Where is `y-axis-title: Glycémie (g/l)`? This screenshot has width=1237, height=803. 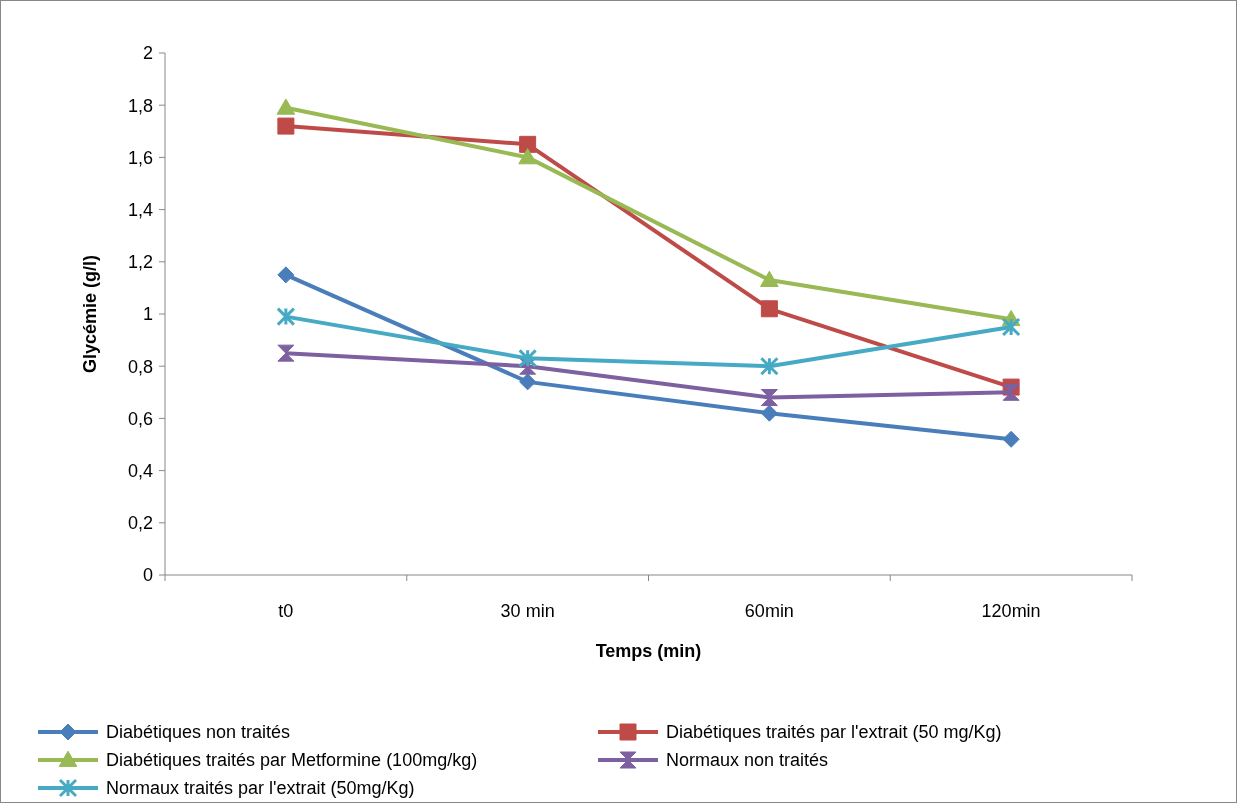
y-axis-title: Glycémie (g/l) is located at coordinates (90, 314).